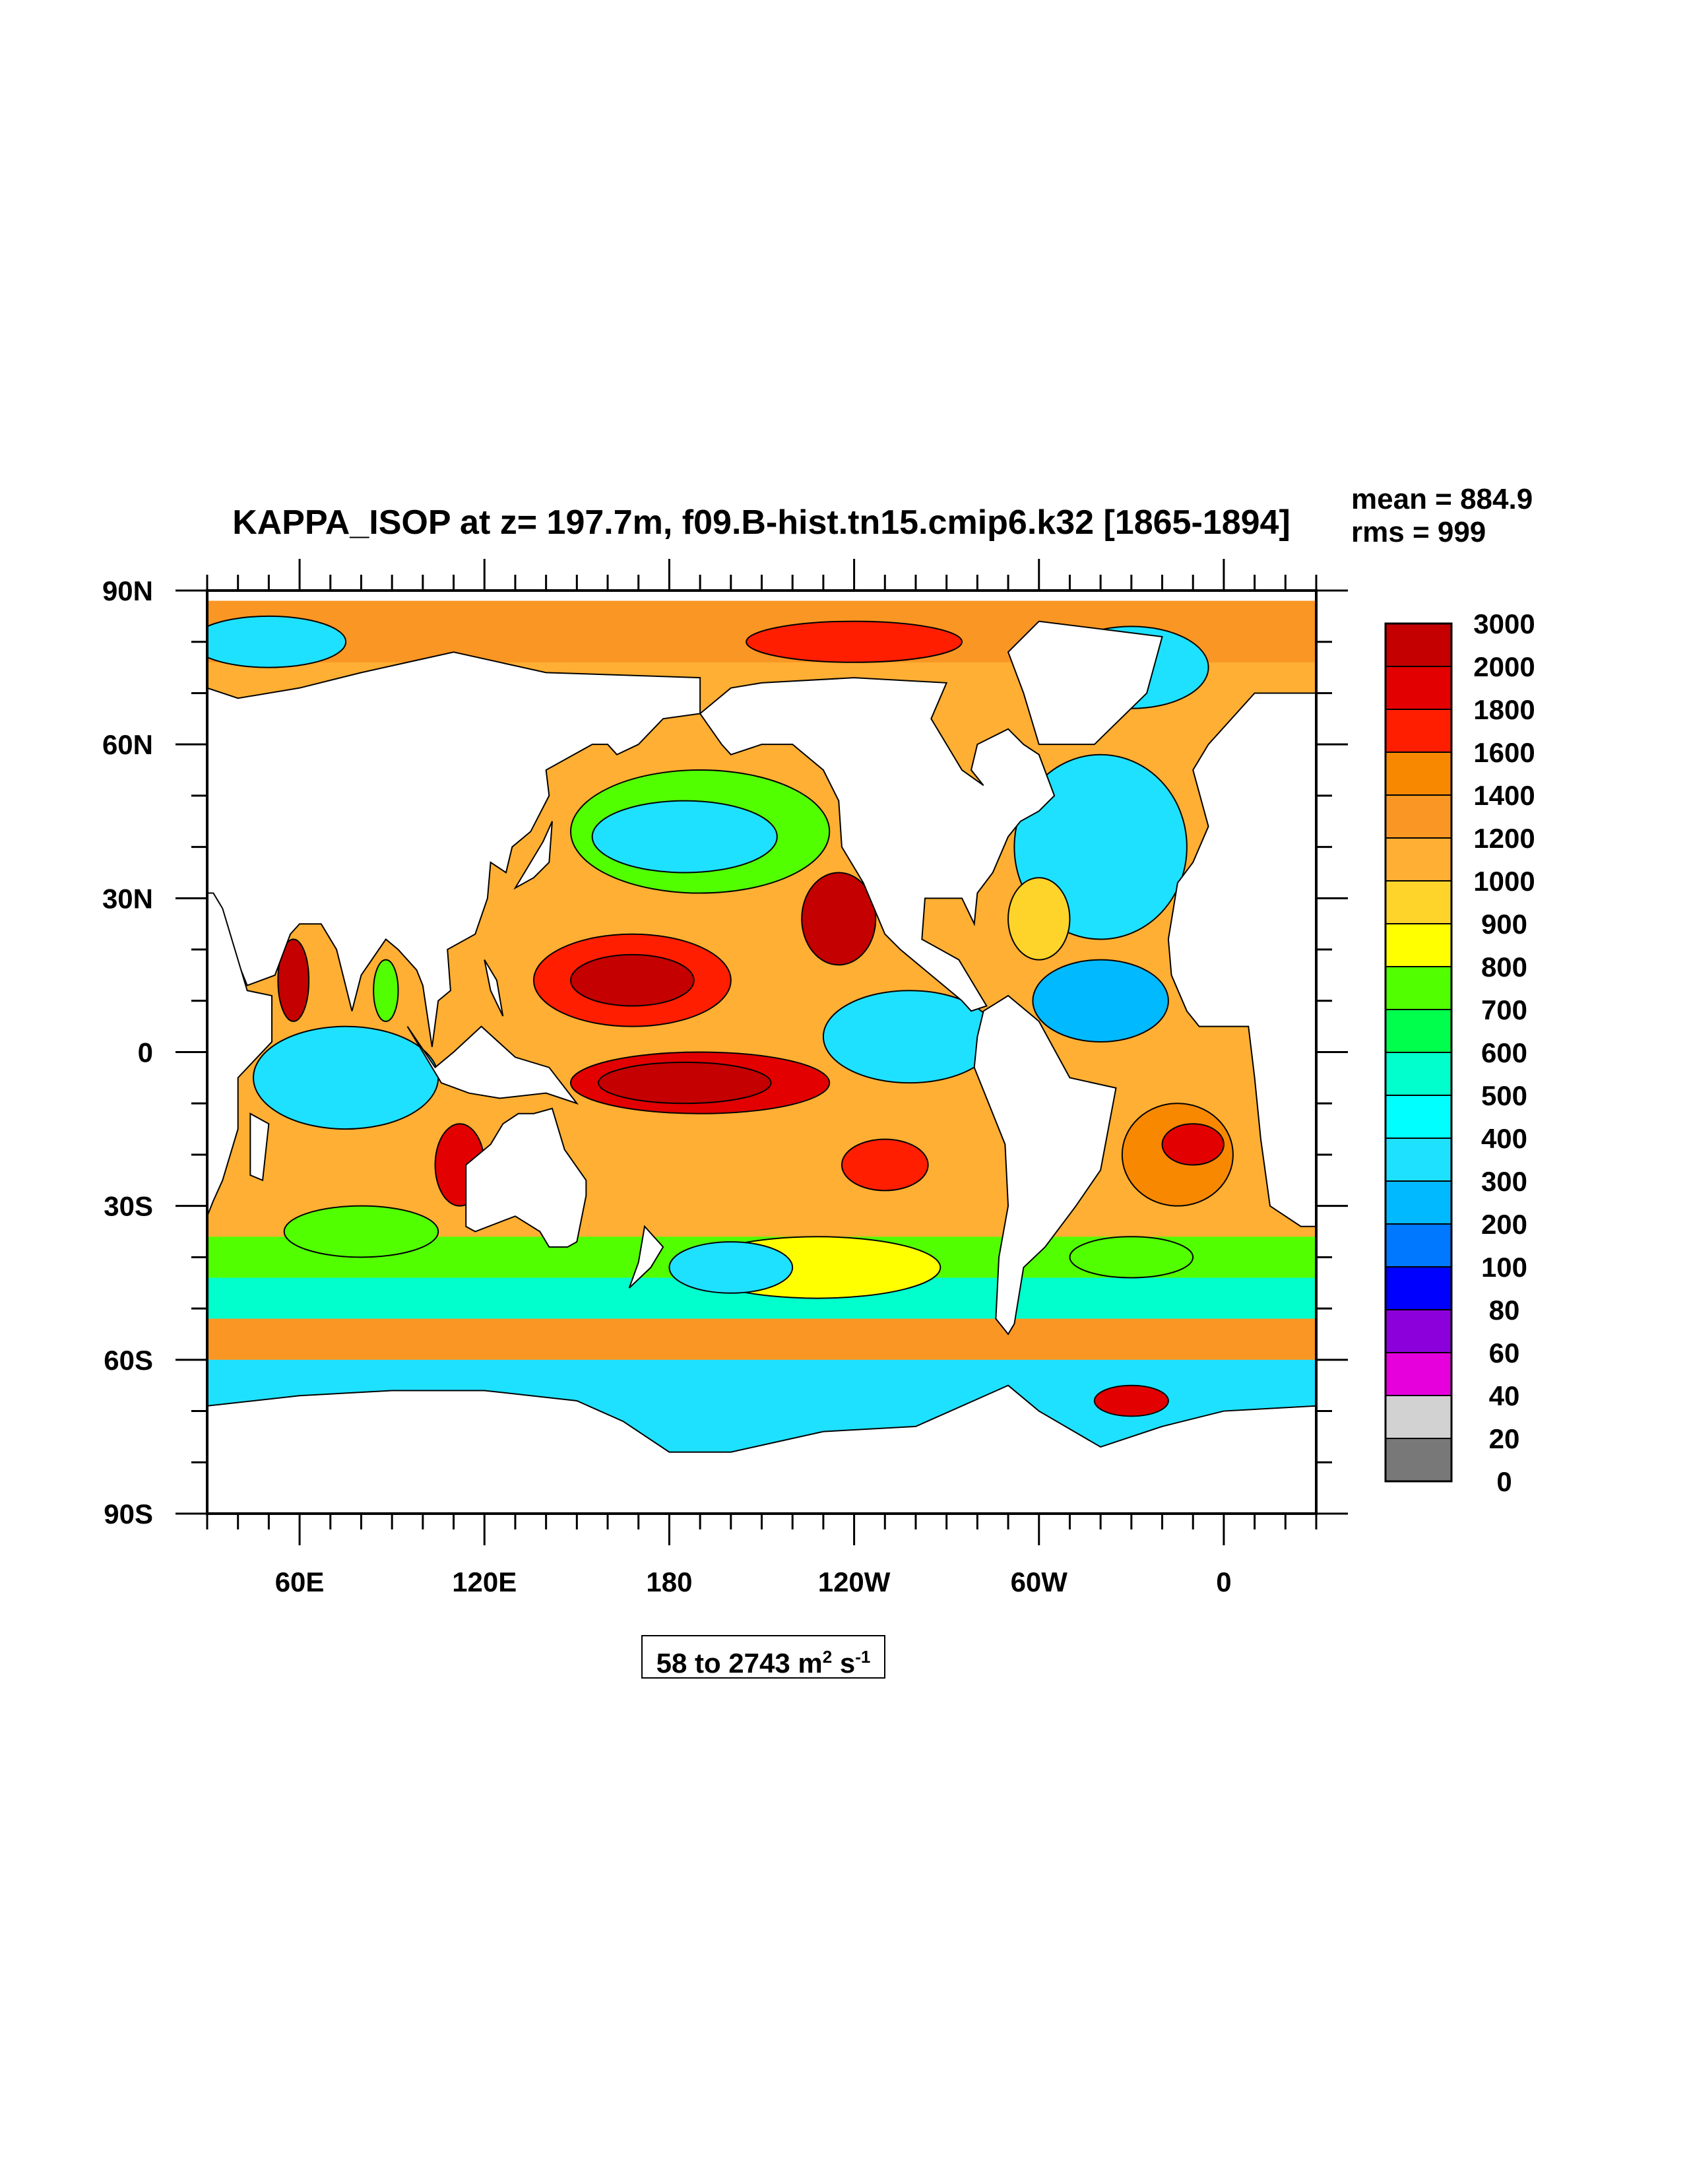  I want to click on y-tick-label: 0, so click(145, 1052).